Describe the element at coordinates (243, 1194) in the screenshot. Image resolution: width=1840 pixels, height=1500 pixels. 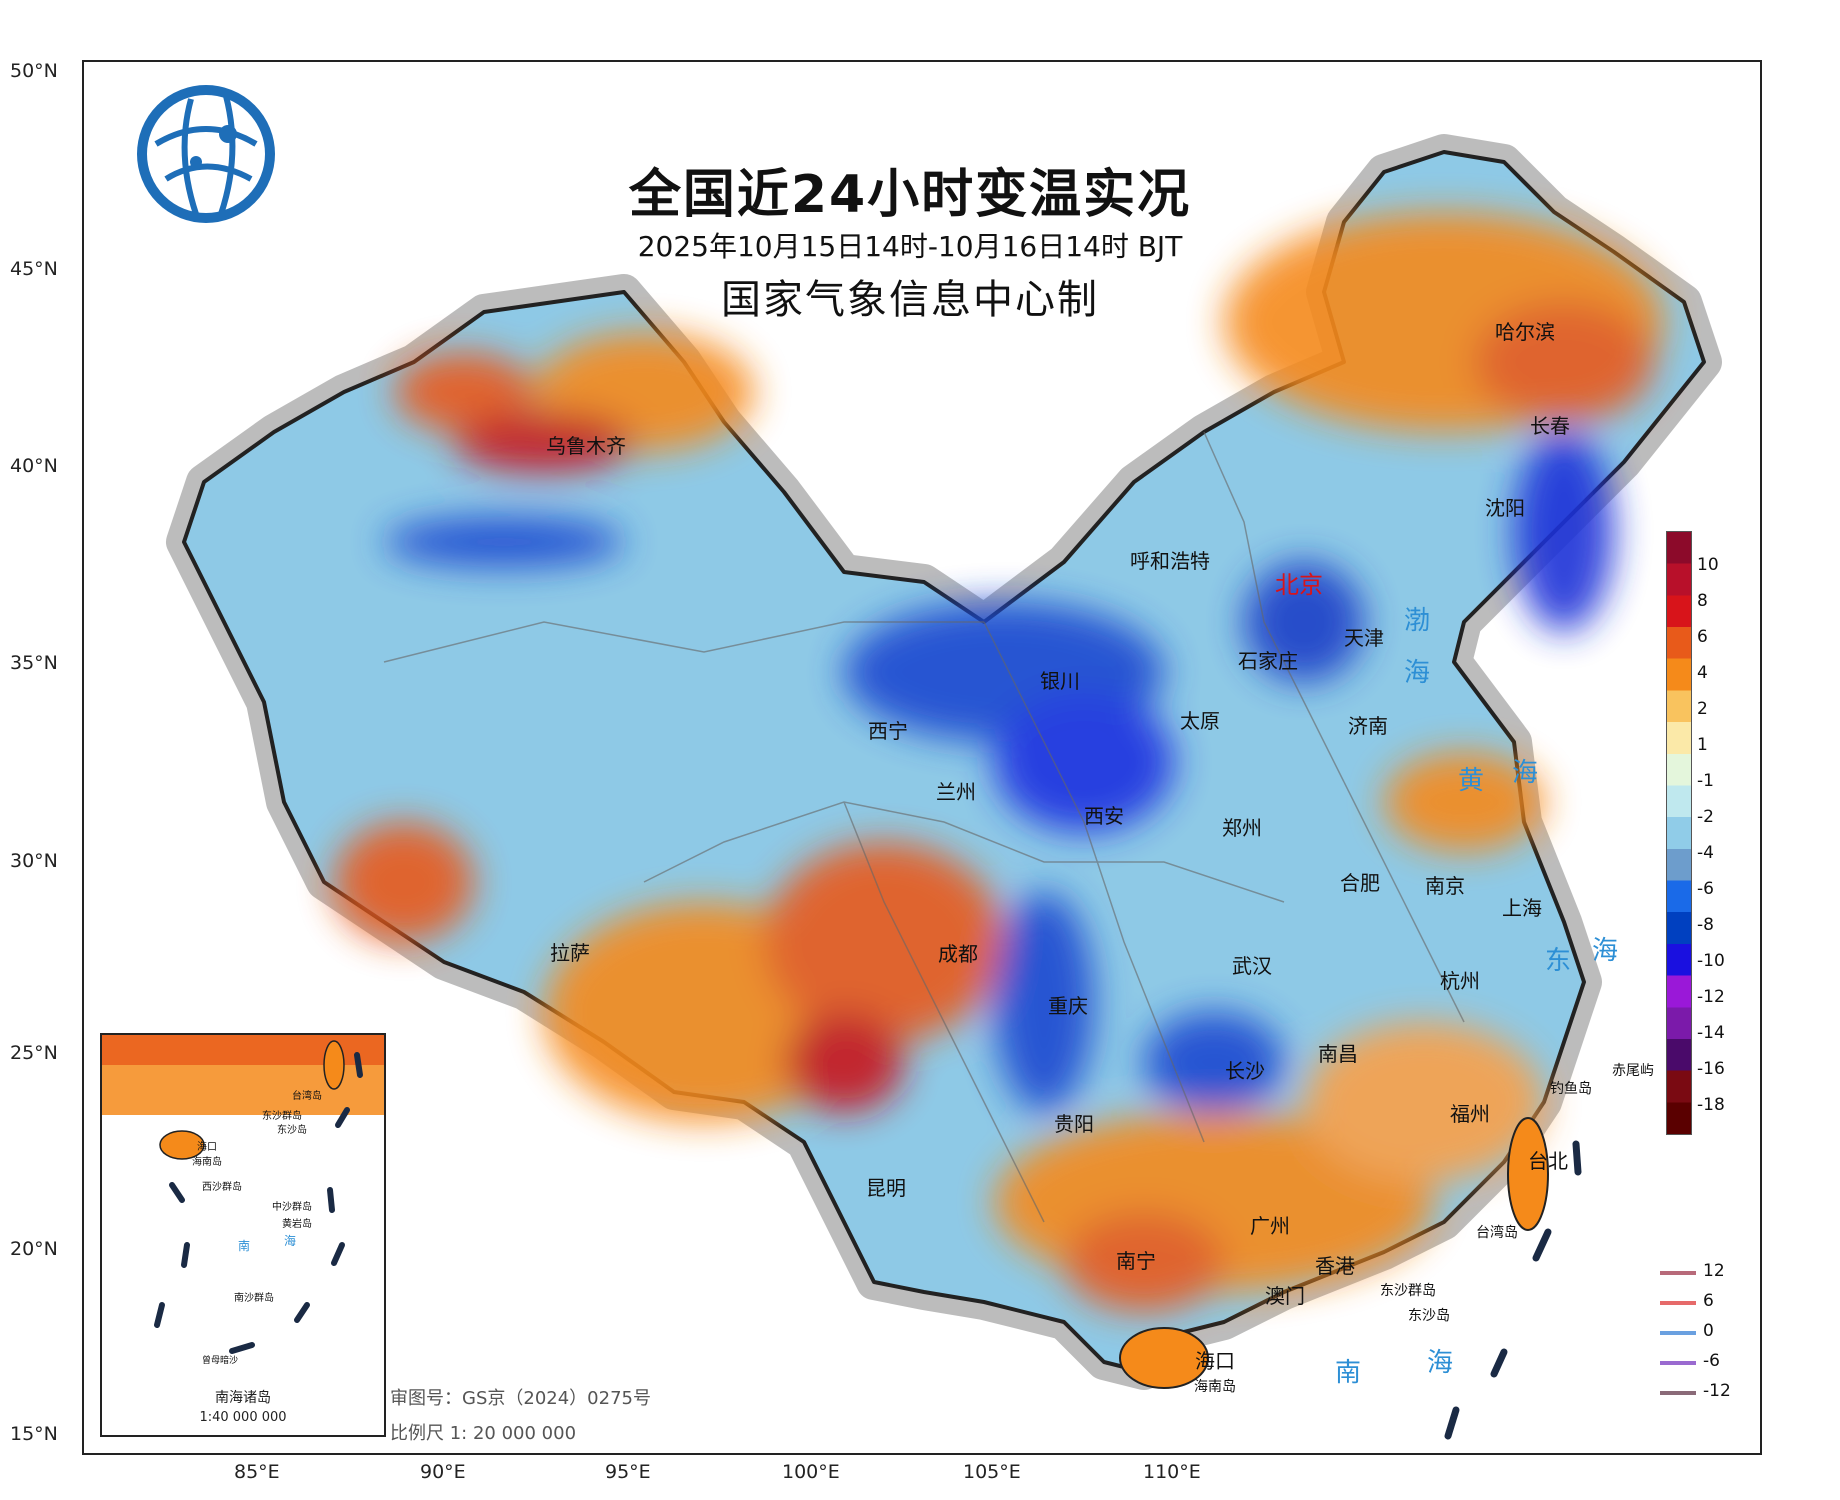
I see `inset-map` at that location.